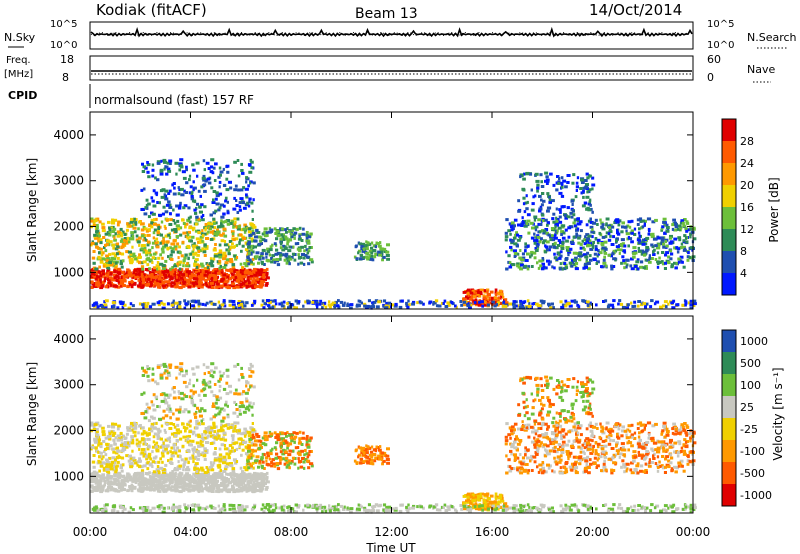 The height and width of the screenshot is (554, 800). Describe the element at coordinates (729, 218) in the screenshot. I see `power-colorbar-segment` at that location.